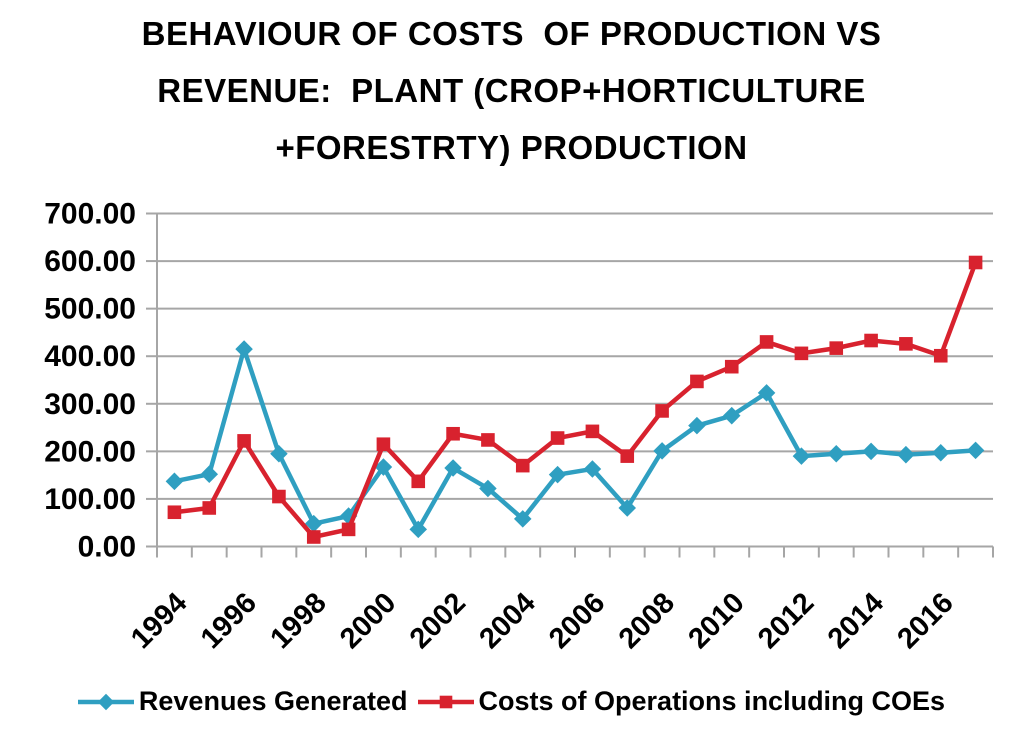 The width and height of the screenshot is (1023, 753). Describe the element at coordinates (298, 621) in the screenshot. I see `x-tick-label: 1998` at that location.